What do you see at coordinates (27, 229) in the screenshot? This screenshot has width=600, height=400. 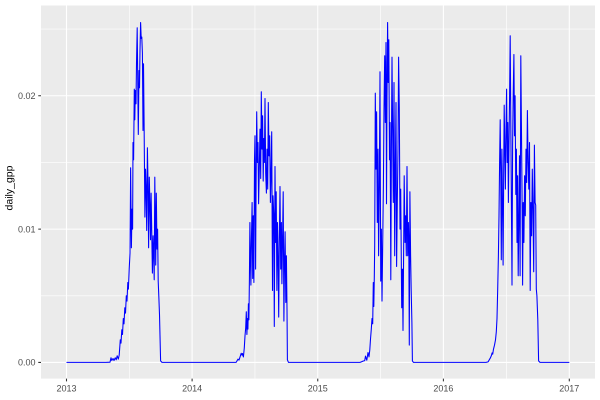 I see `svg-text: 0.01` at bounding box center [27, 229].